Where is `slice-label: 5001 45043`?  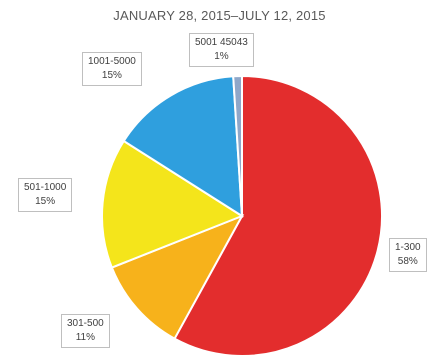
slice-label: 5001 45043 is located at coordinates (221, 42).